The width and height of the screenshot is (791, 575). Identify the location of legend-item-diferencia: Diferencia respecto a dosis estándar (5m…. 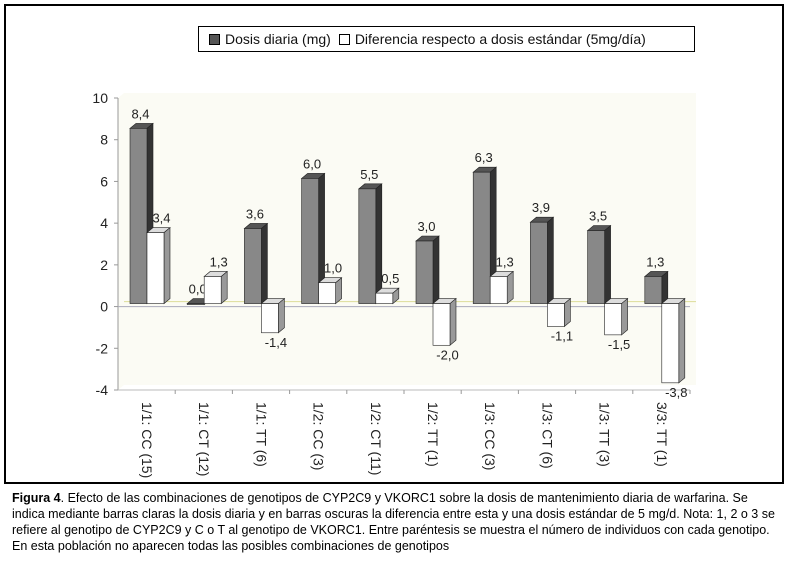
(492, 39).